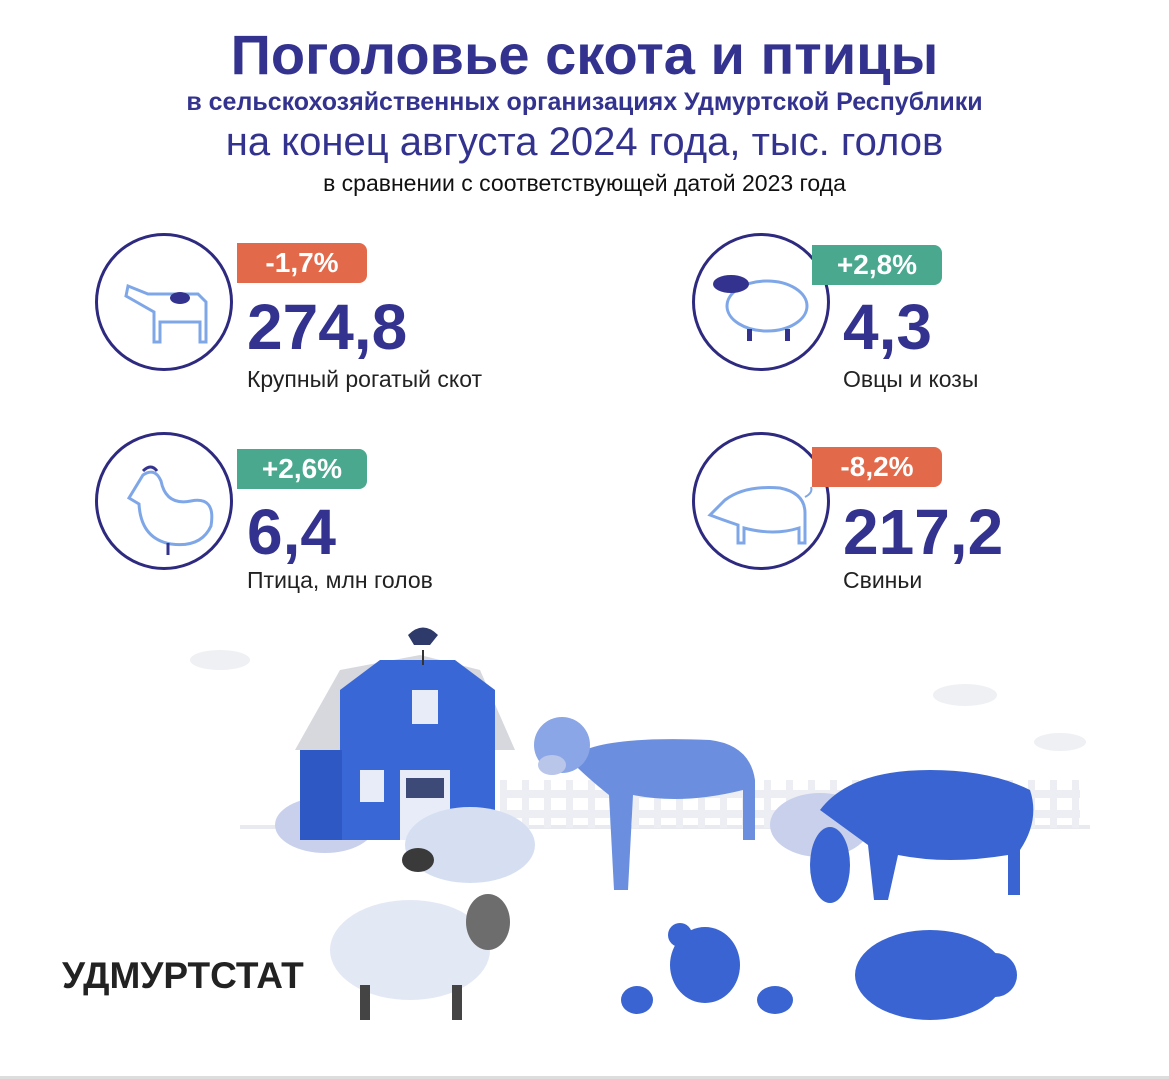 The width and height of the screenshot is (1169, 1079). Describe the element at coordinates (584, 54) in the screenshot. I see `title: Поголовье скота и птицы` at that location.